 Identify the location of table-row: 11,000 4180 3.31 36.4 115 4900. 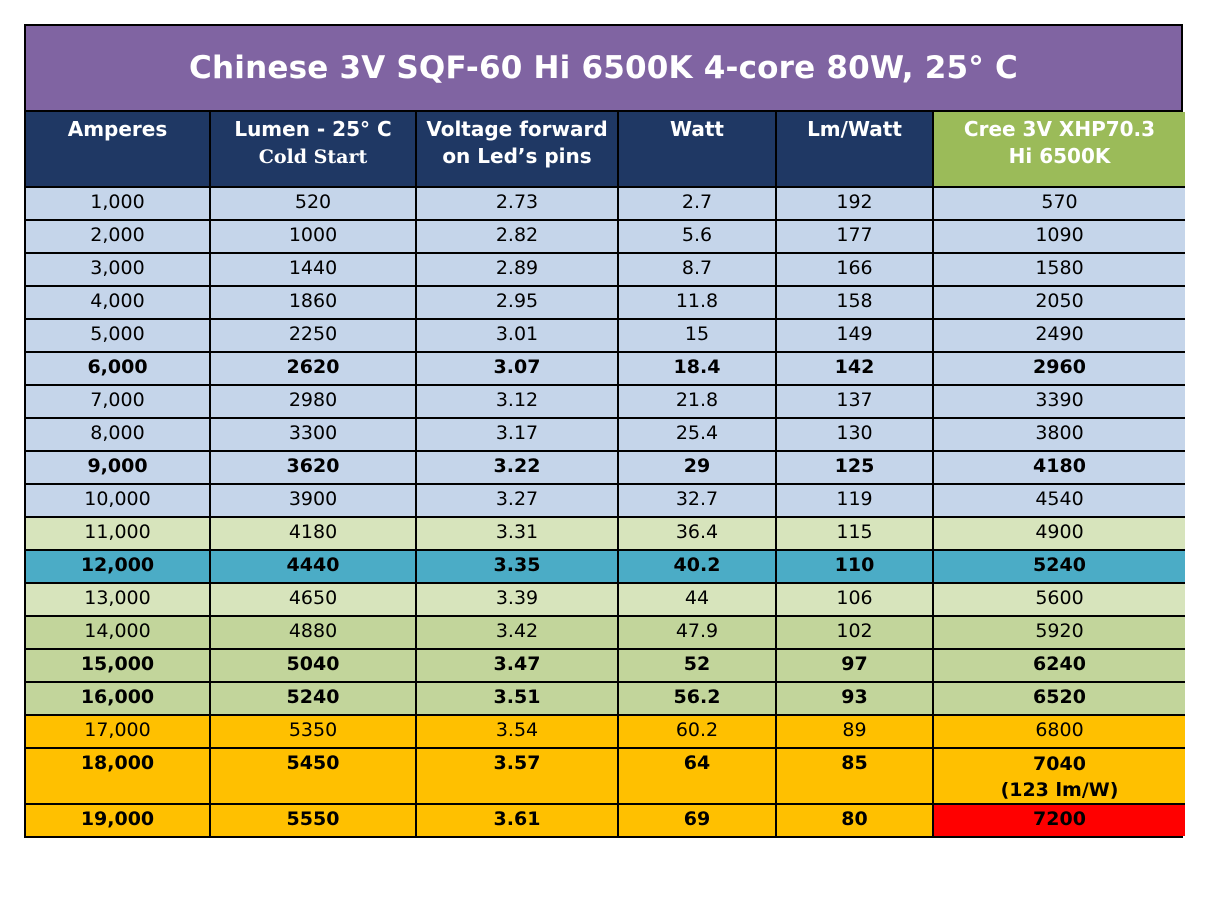
(605, 533).